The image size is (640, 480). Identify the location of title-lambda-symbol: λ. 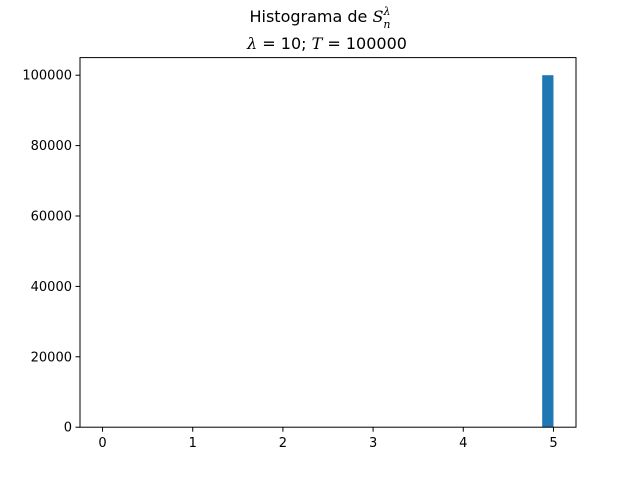
(251, 43).